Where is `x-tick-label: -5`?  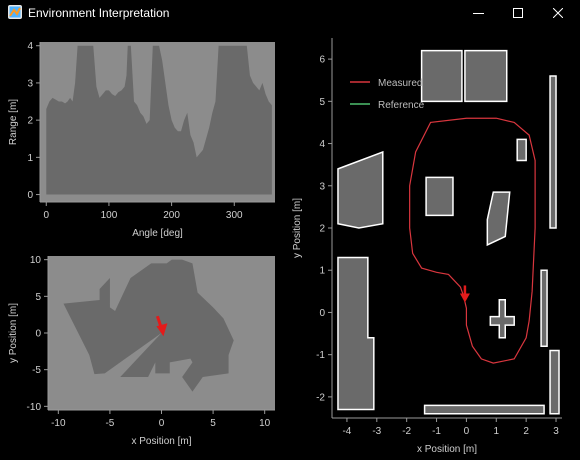 x-tick-label: -5 is located at coordinates (109, 423).